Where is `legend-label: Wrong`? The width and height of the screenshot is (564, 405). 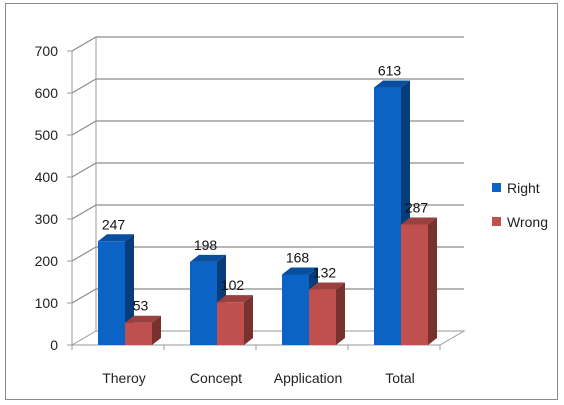 legend-label: Wrong is located at coordinates (527, 222).